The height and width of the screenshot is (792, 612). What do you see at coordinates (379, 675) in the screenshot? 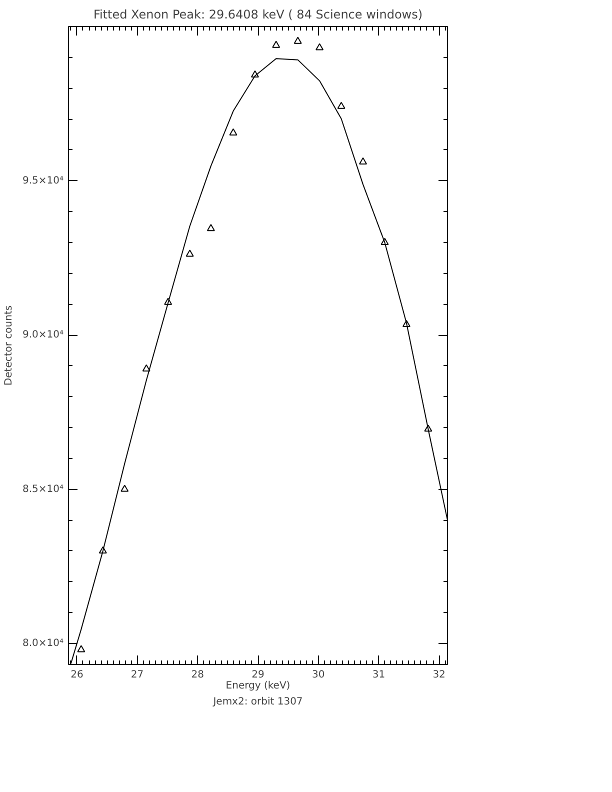
I see `x-tick-label: 31` at bounding box center [379, 675].